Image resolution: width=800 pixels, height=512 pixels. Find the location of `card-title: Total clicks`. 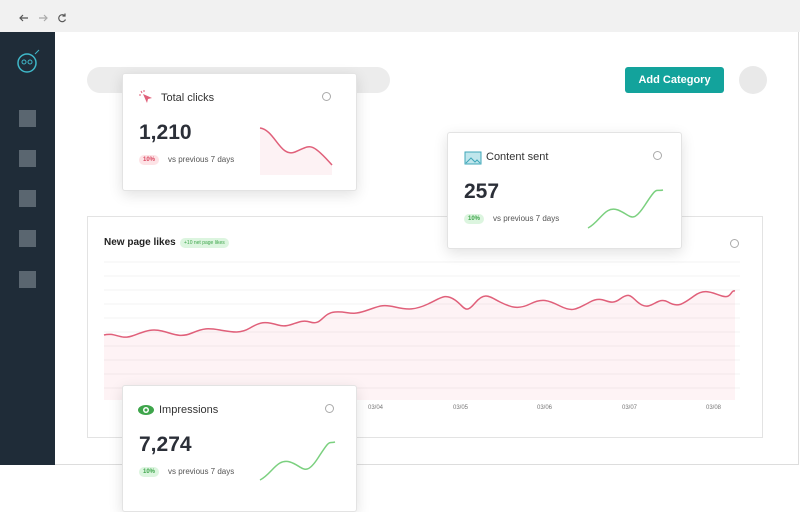

card-title: Total clicks is located at coordinates (188, 98).